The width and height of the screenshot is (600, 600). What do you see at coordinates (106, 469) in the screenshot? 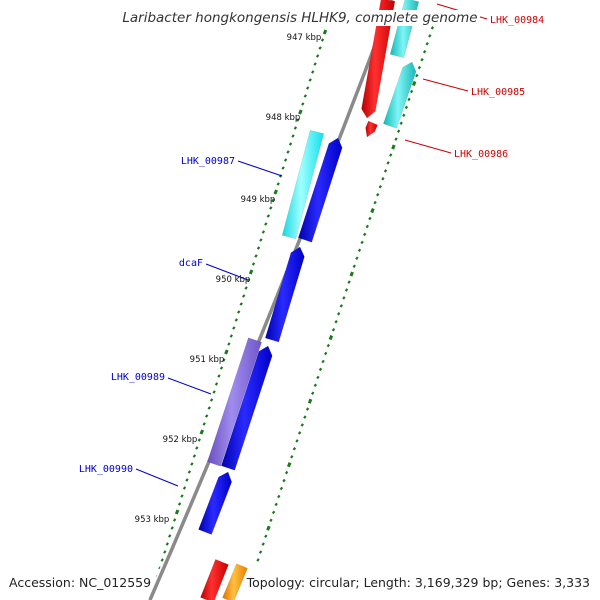
I see `gene-label-lhk_00990: LHK_00990` at bounding box center [106, 469].